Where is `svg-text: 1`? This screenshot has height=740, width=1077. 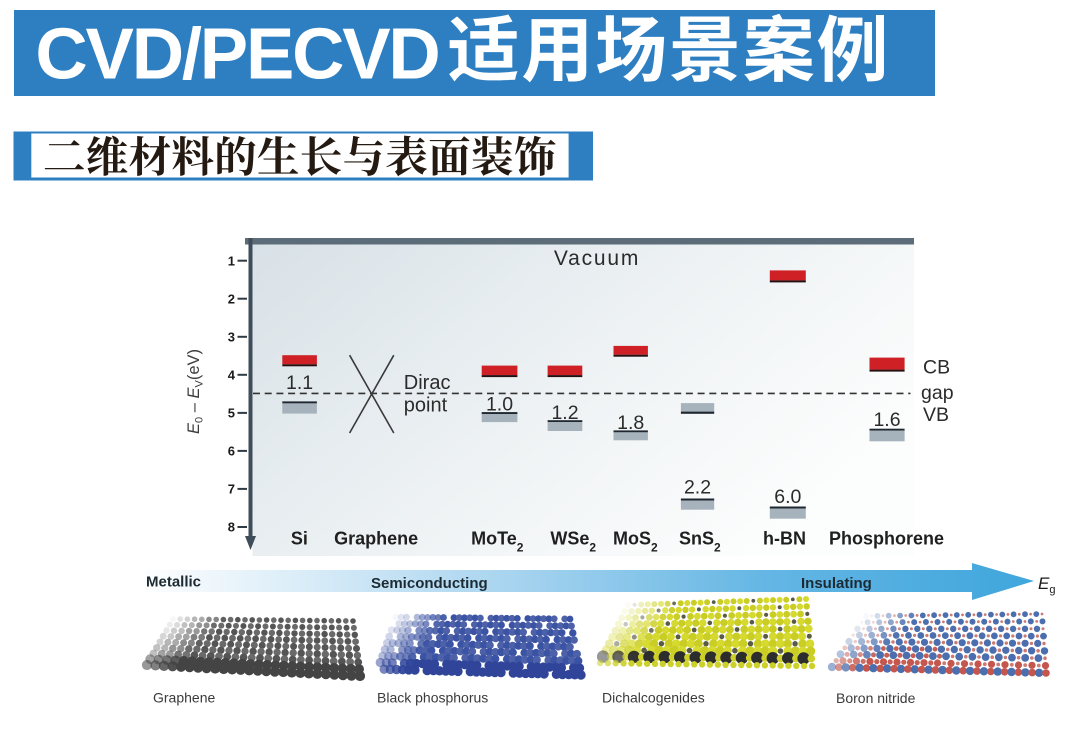
svg-text: 1 is located at coordinates (231, 260).